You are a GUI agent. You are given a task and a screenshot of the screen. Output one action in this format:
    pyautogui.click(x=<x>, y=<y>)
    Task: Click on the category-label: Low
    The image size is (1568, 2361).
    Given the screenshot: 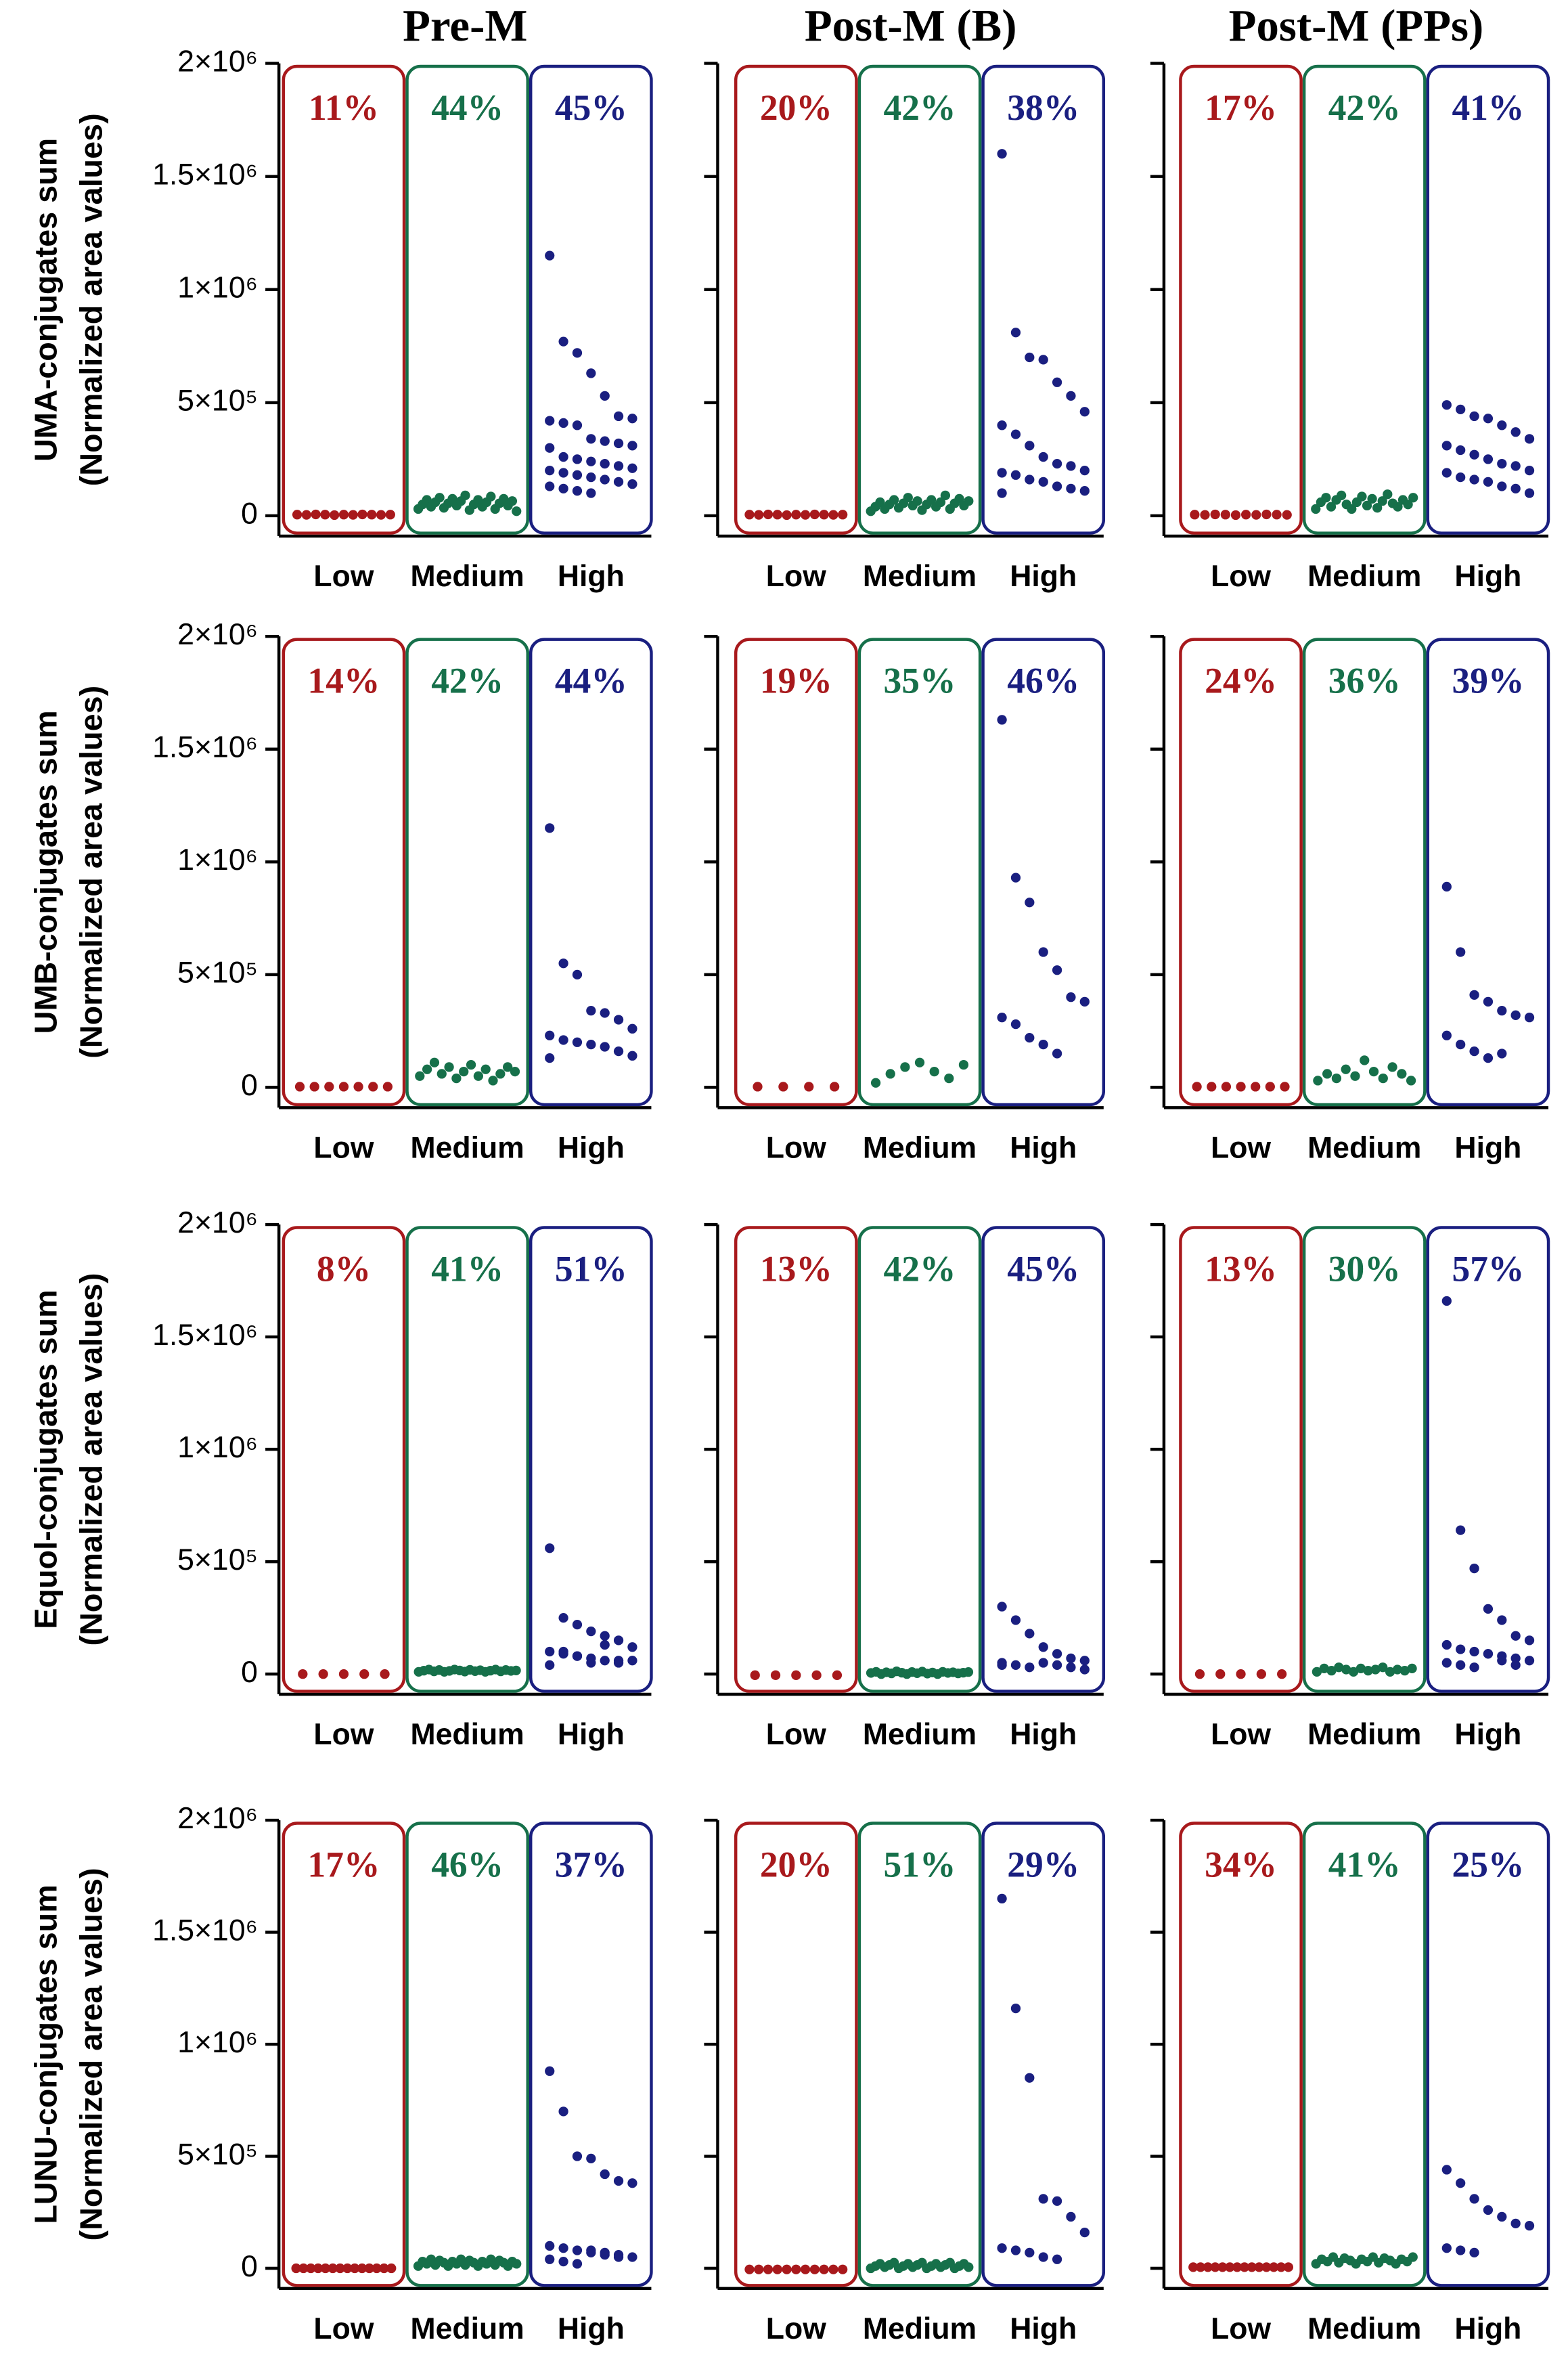 What is the action you would take?
    pyautogui.click(x=796, y=1149)
    